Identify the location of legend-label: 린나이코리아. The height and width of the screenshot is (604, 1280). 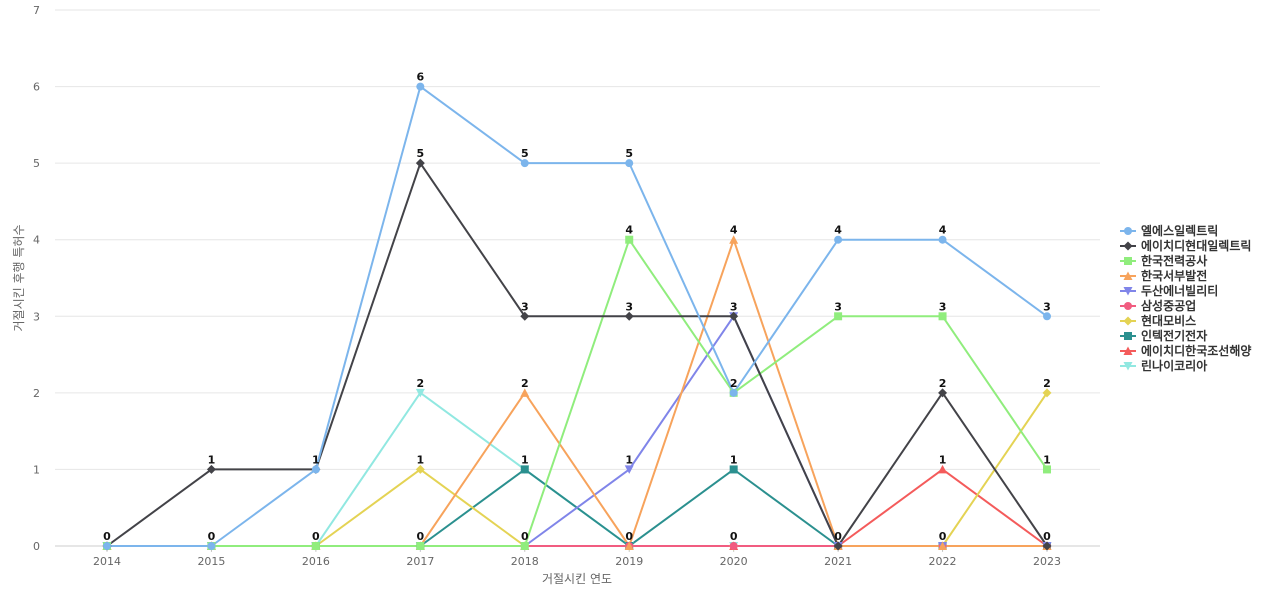
(1174, 365).